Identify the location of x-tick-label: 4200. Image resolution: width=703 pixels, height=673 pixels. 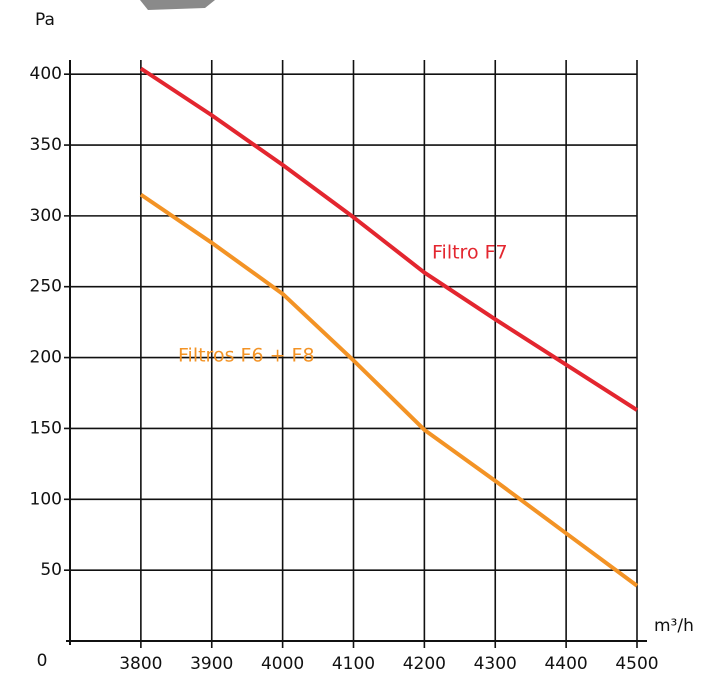
(424, 663).